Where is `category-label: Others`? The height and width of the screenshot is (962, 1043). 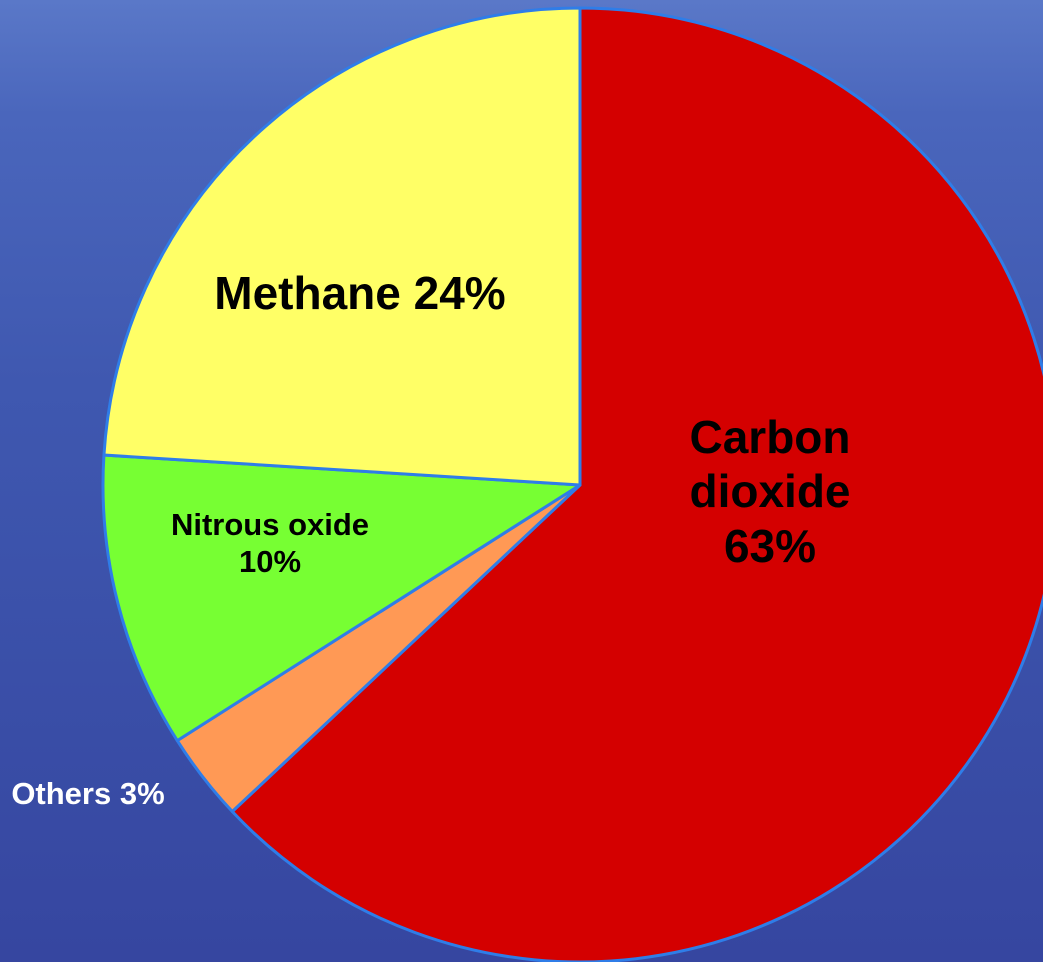
category-label: Others is located at coordinates (61, 793).